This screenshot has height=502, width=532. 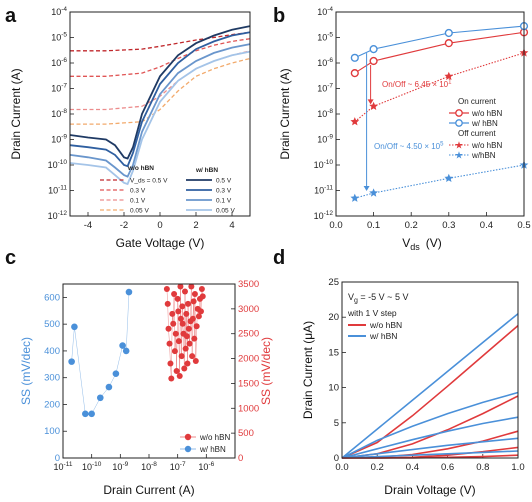 I want to click on panel-c-ytick-right-label: 3000, so click(x=248, y=309).